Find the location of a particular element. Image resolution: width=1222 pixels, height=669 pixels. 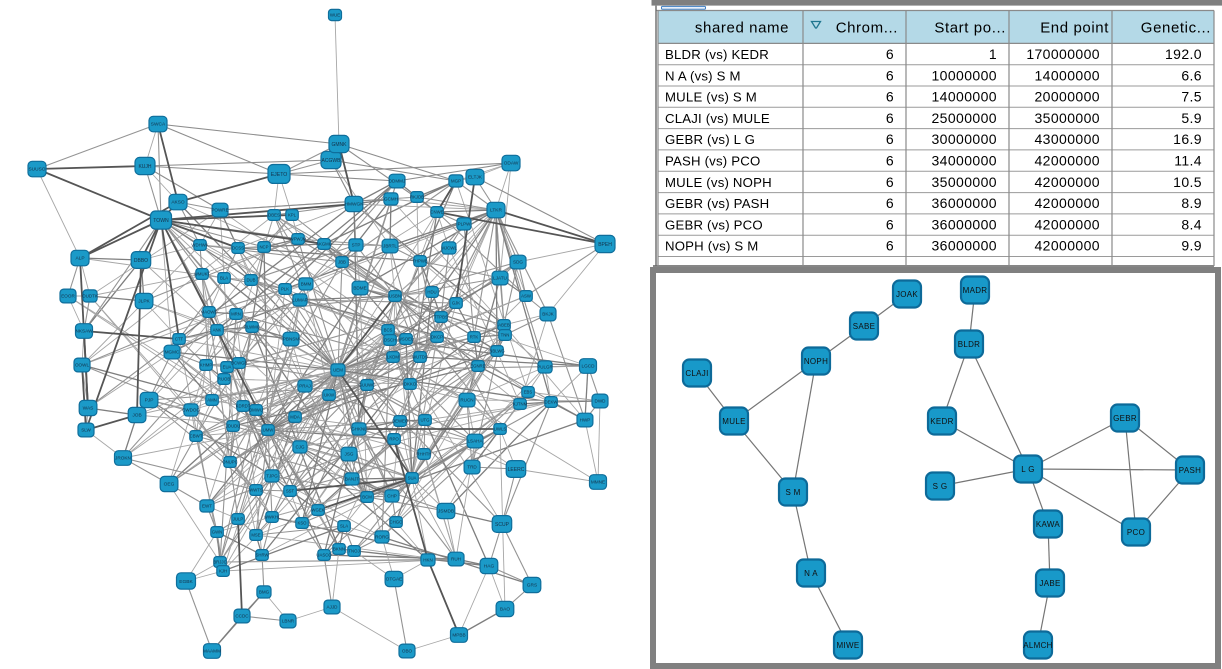

svg-text: KJH is located at coordinates (223, 571).